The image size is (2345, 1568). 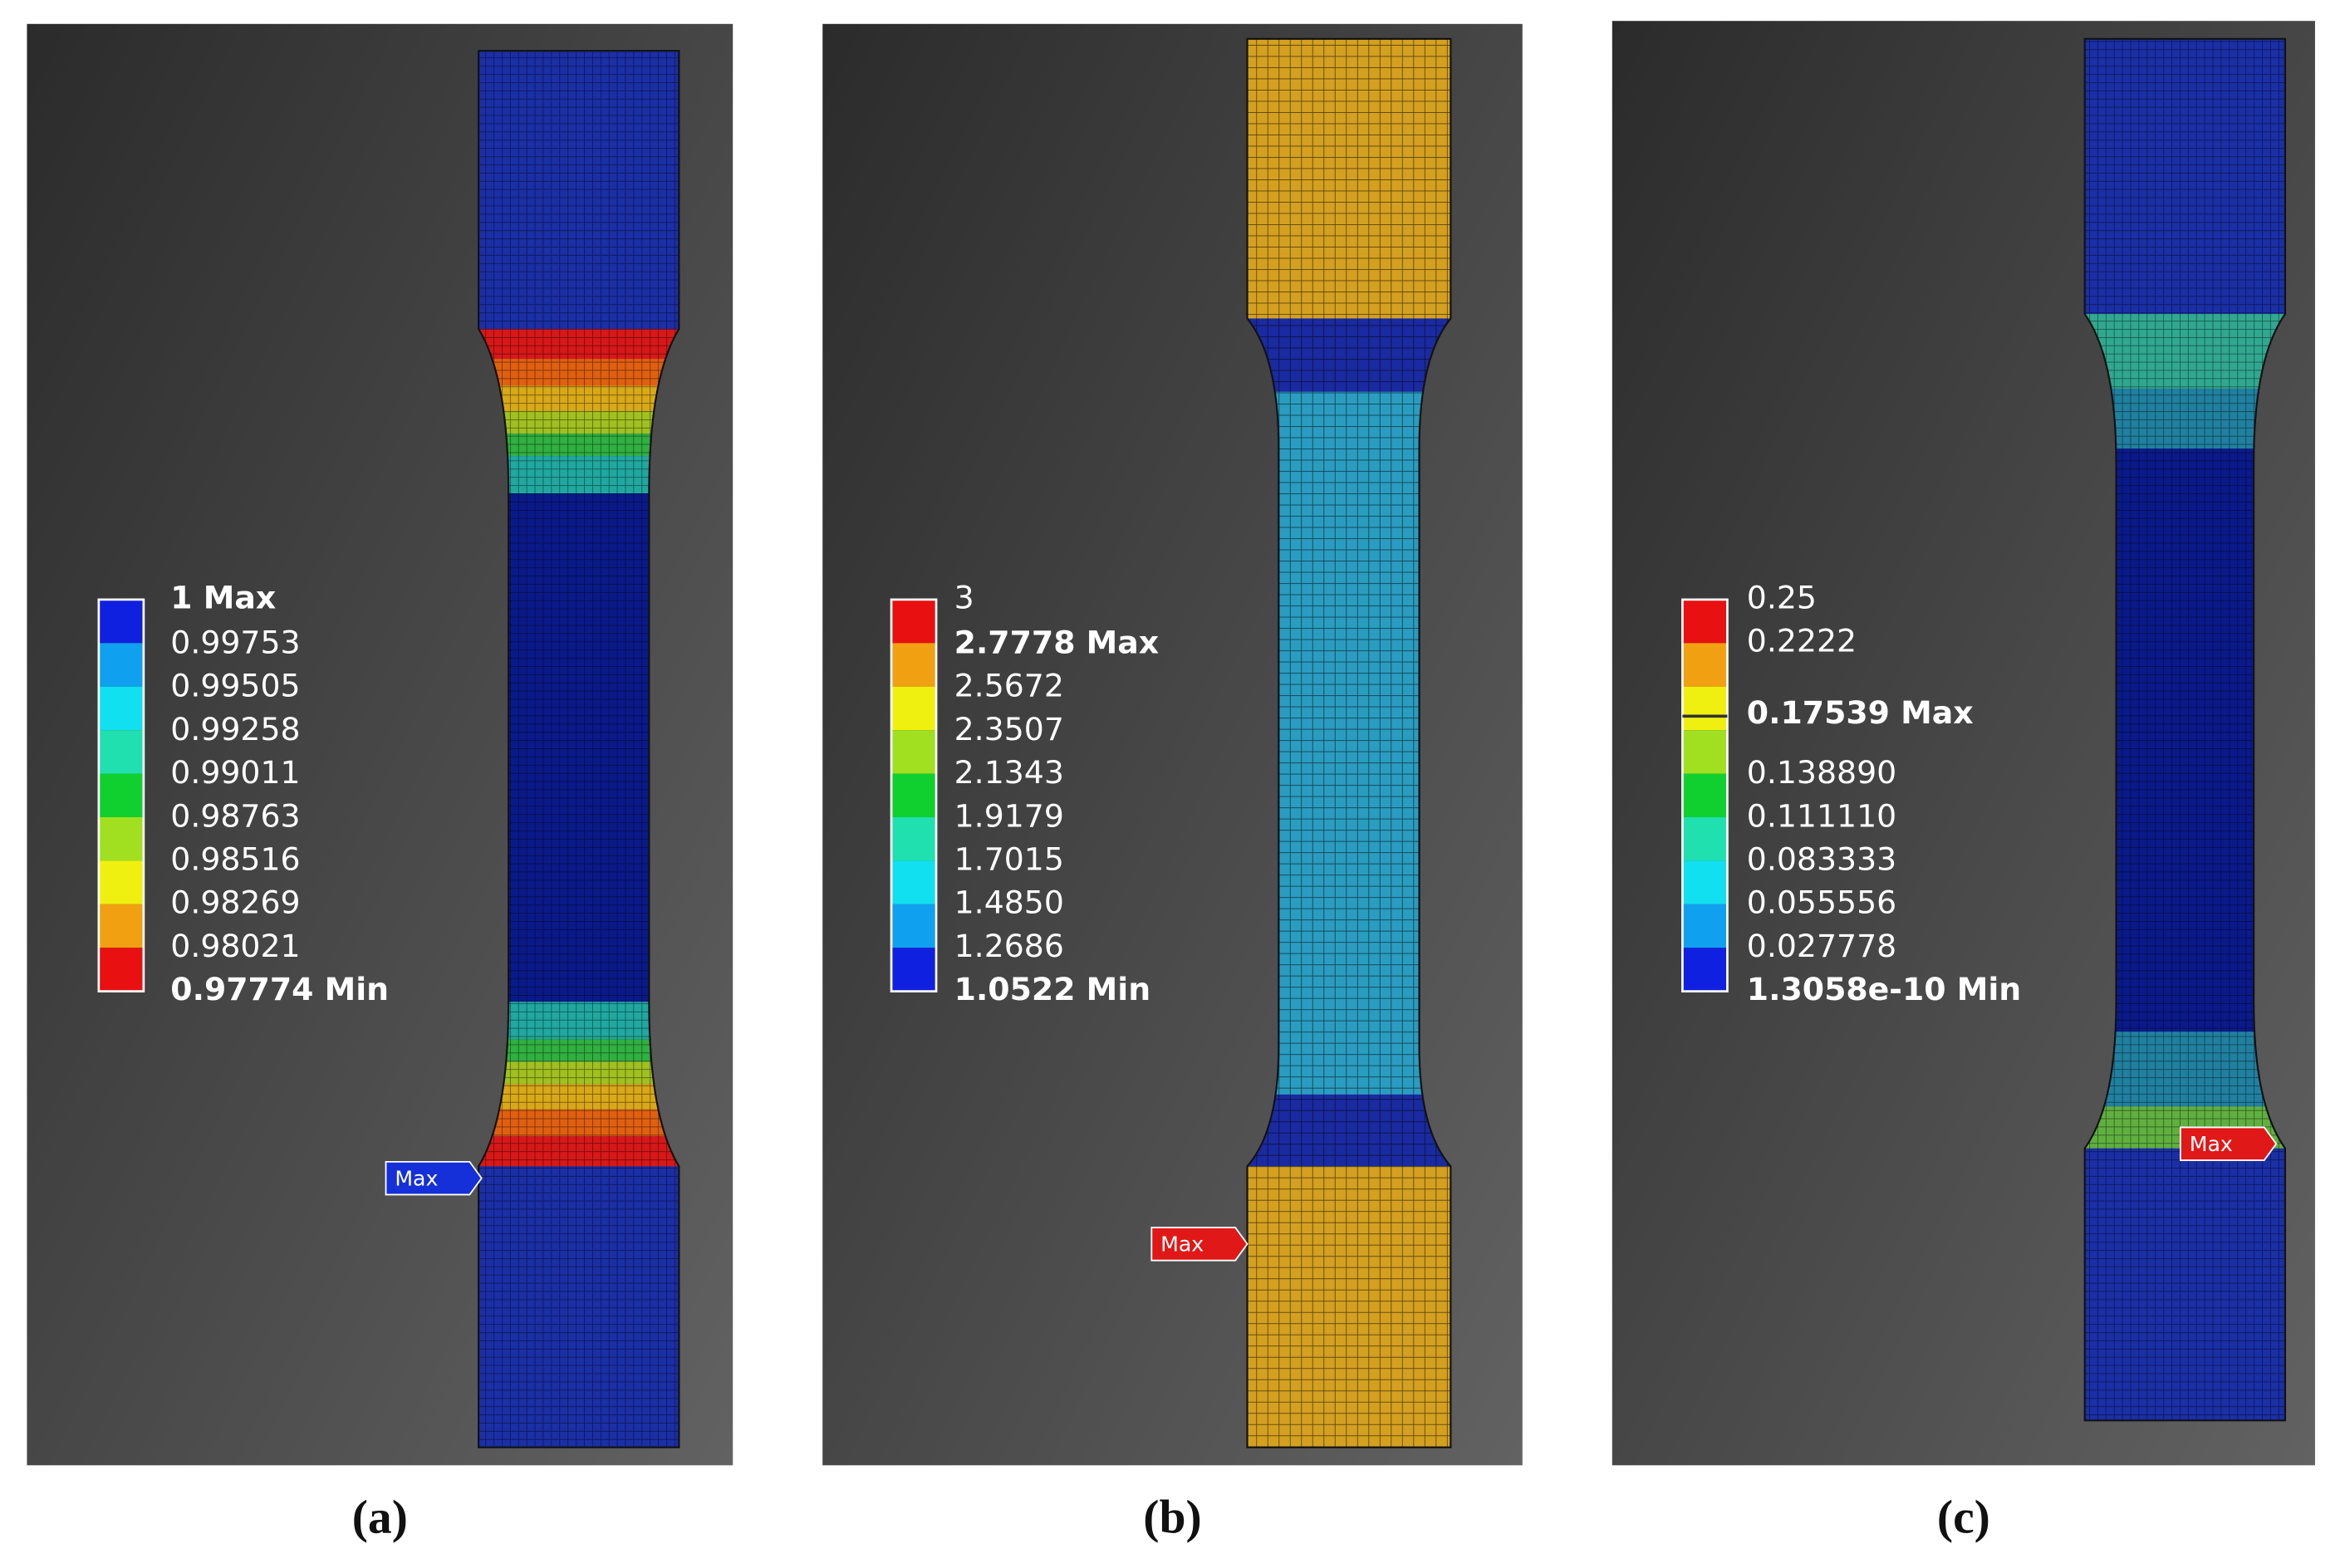 I want to click on legend-label: 0.99753, so click(x=235, y=642).